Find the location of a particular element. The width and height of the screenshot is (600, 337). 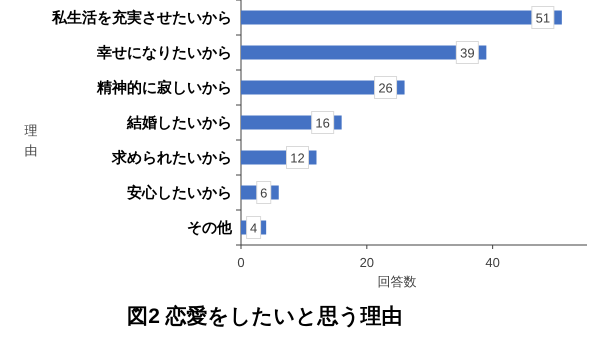

y-tick-label: 私生活を充実させたいから is located at coordinates (141, 17).